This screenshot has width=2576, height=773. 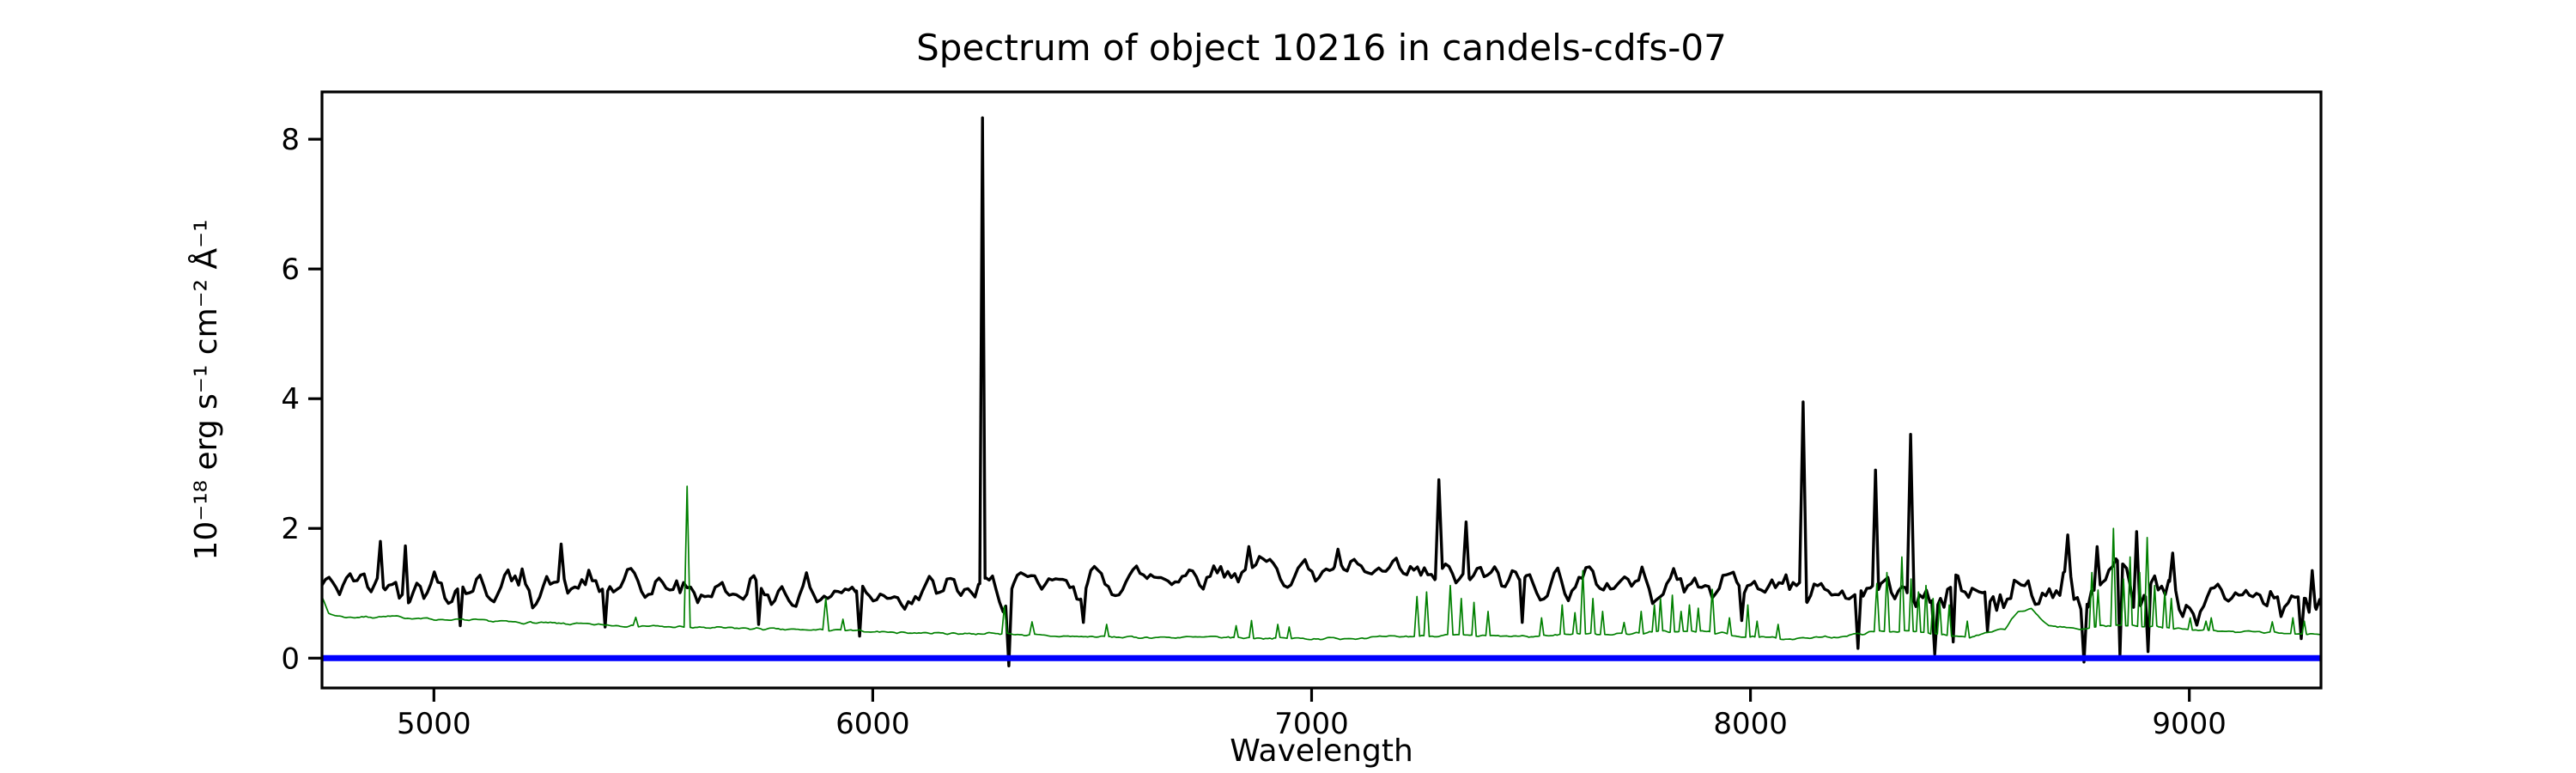 I want to click on y-tick-label: 6, so click(x=291, y=270).